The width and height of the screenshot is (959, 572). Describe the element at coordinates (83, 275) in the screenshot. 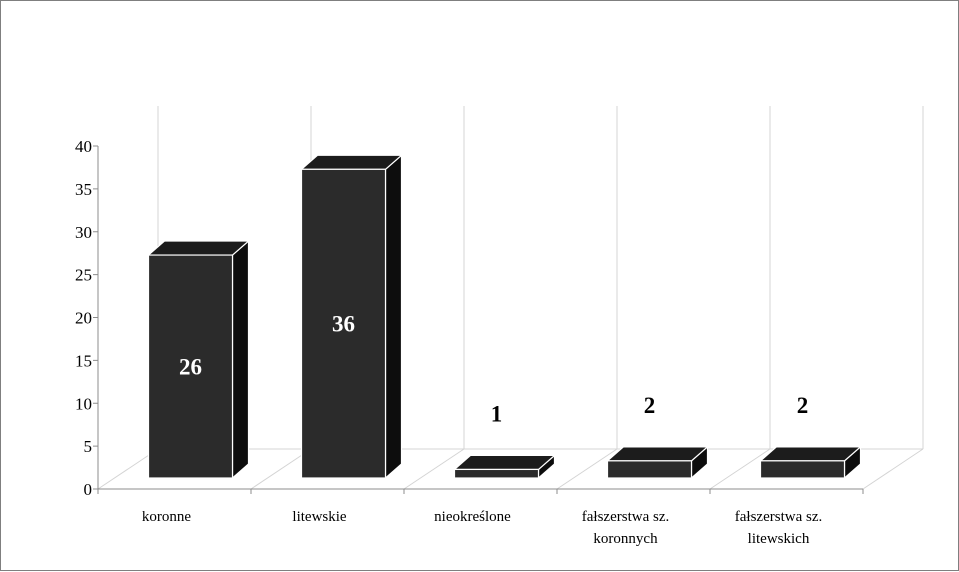

I see `y-tick-label: 25` at that location.